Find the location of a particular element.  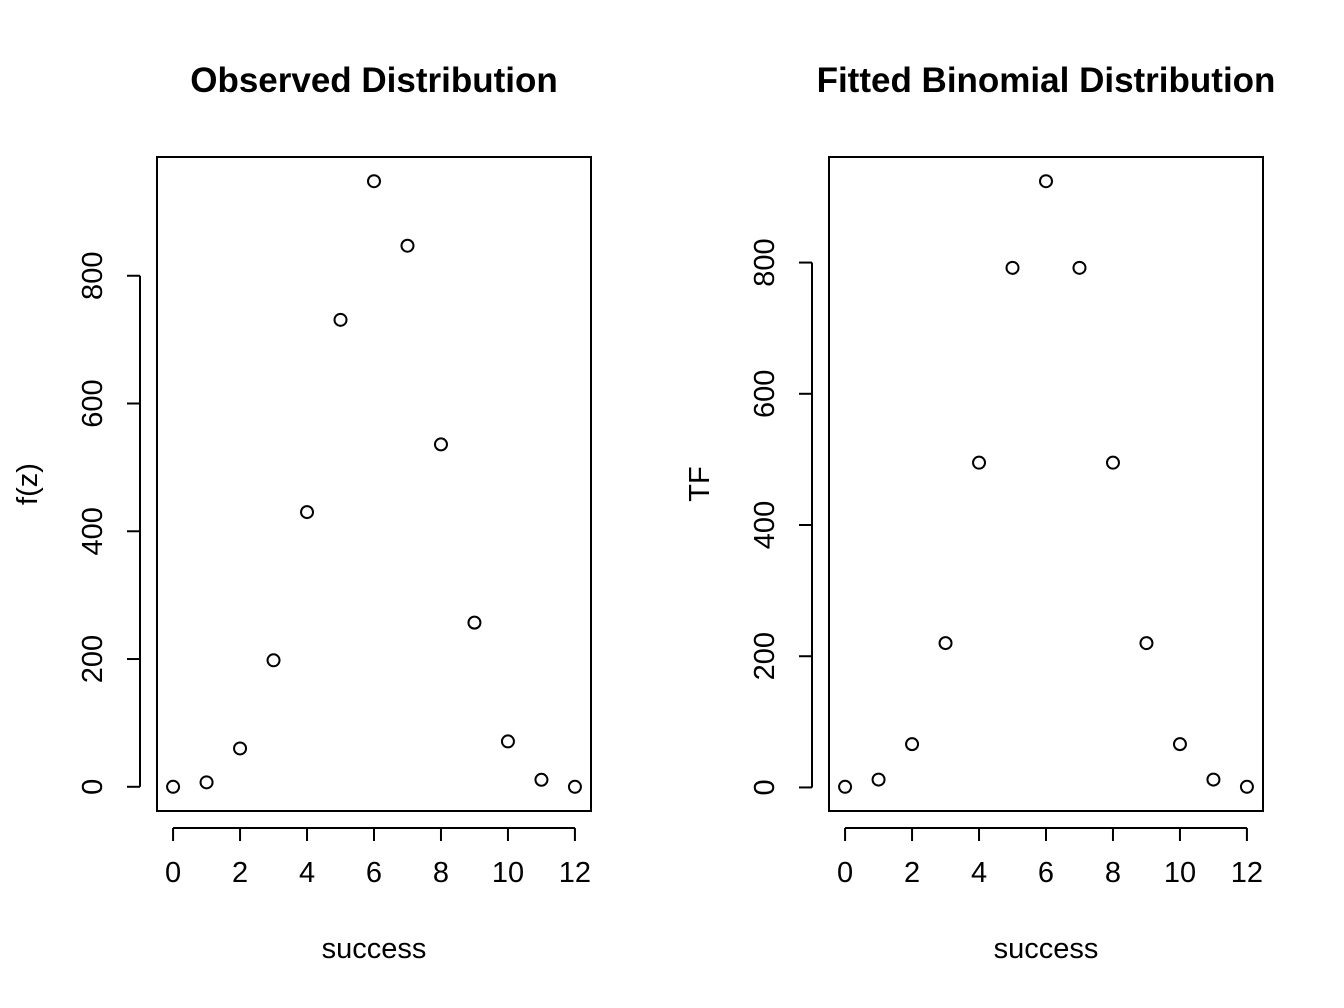

y-axis-label: f(z) is located at coordinates (28, 484).